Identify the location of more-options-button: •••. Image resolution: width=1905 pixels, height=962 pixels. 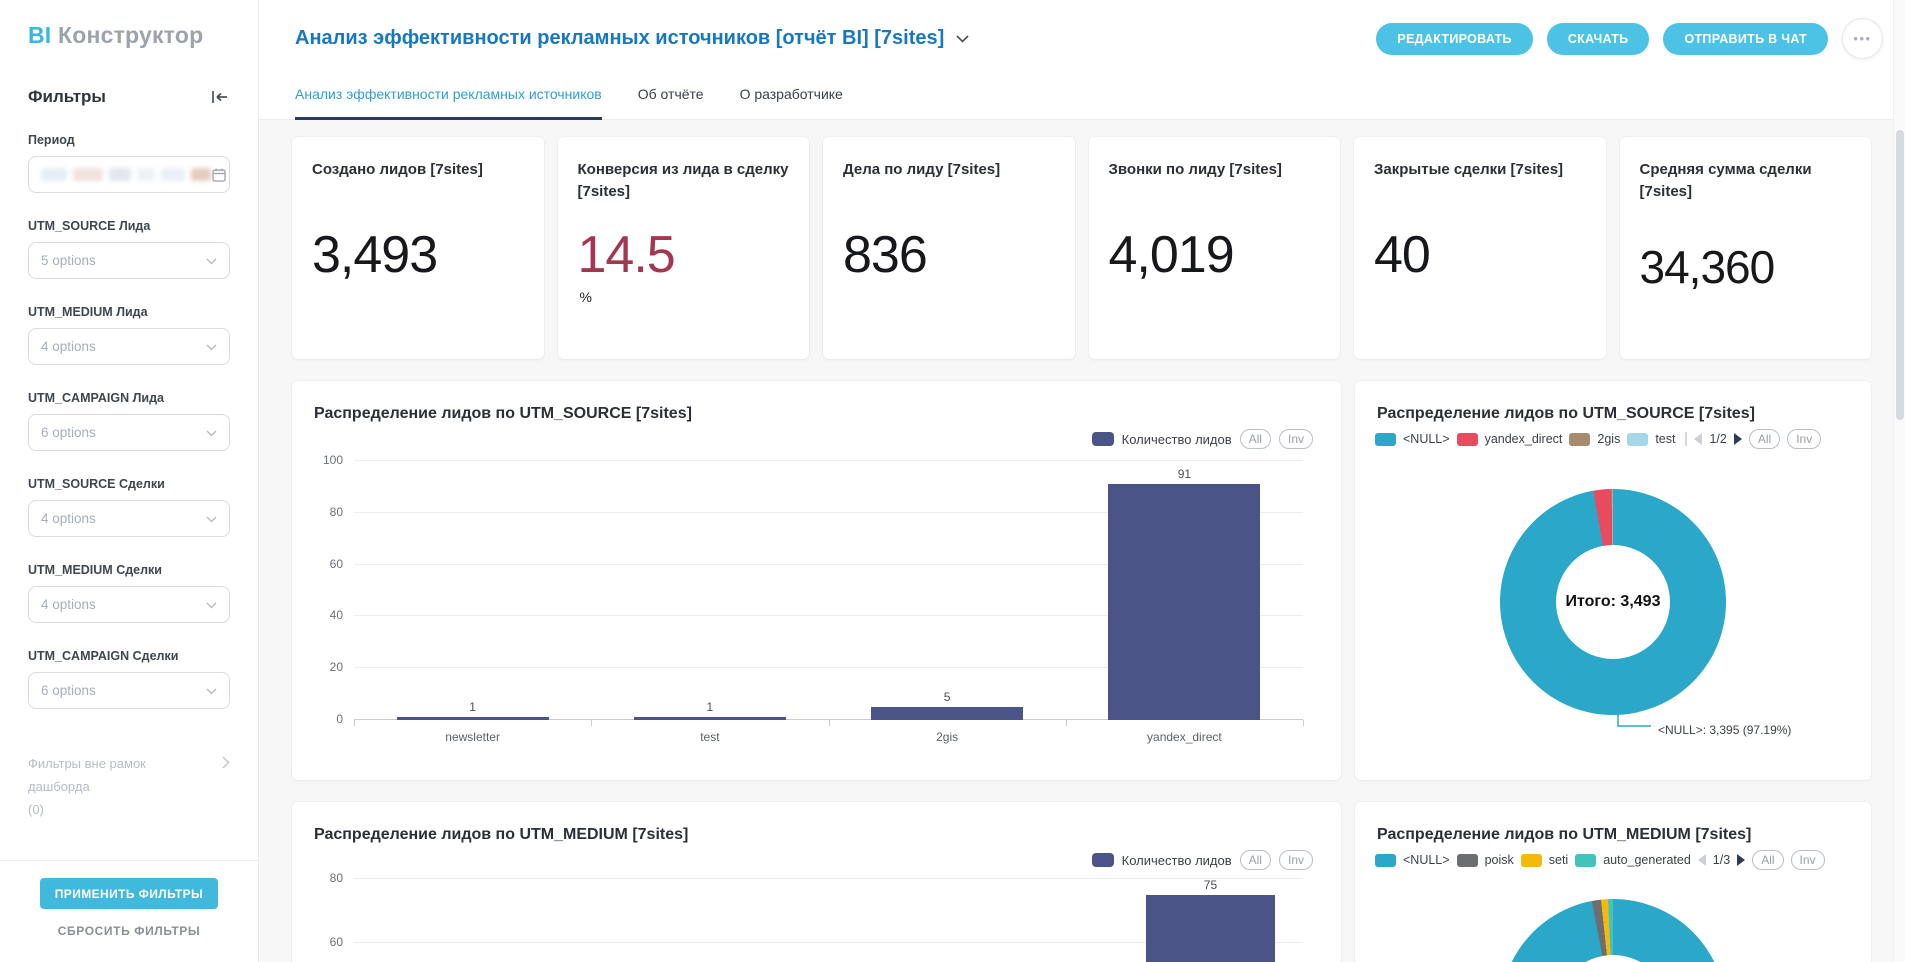
(1862, 38).